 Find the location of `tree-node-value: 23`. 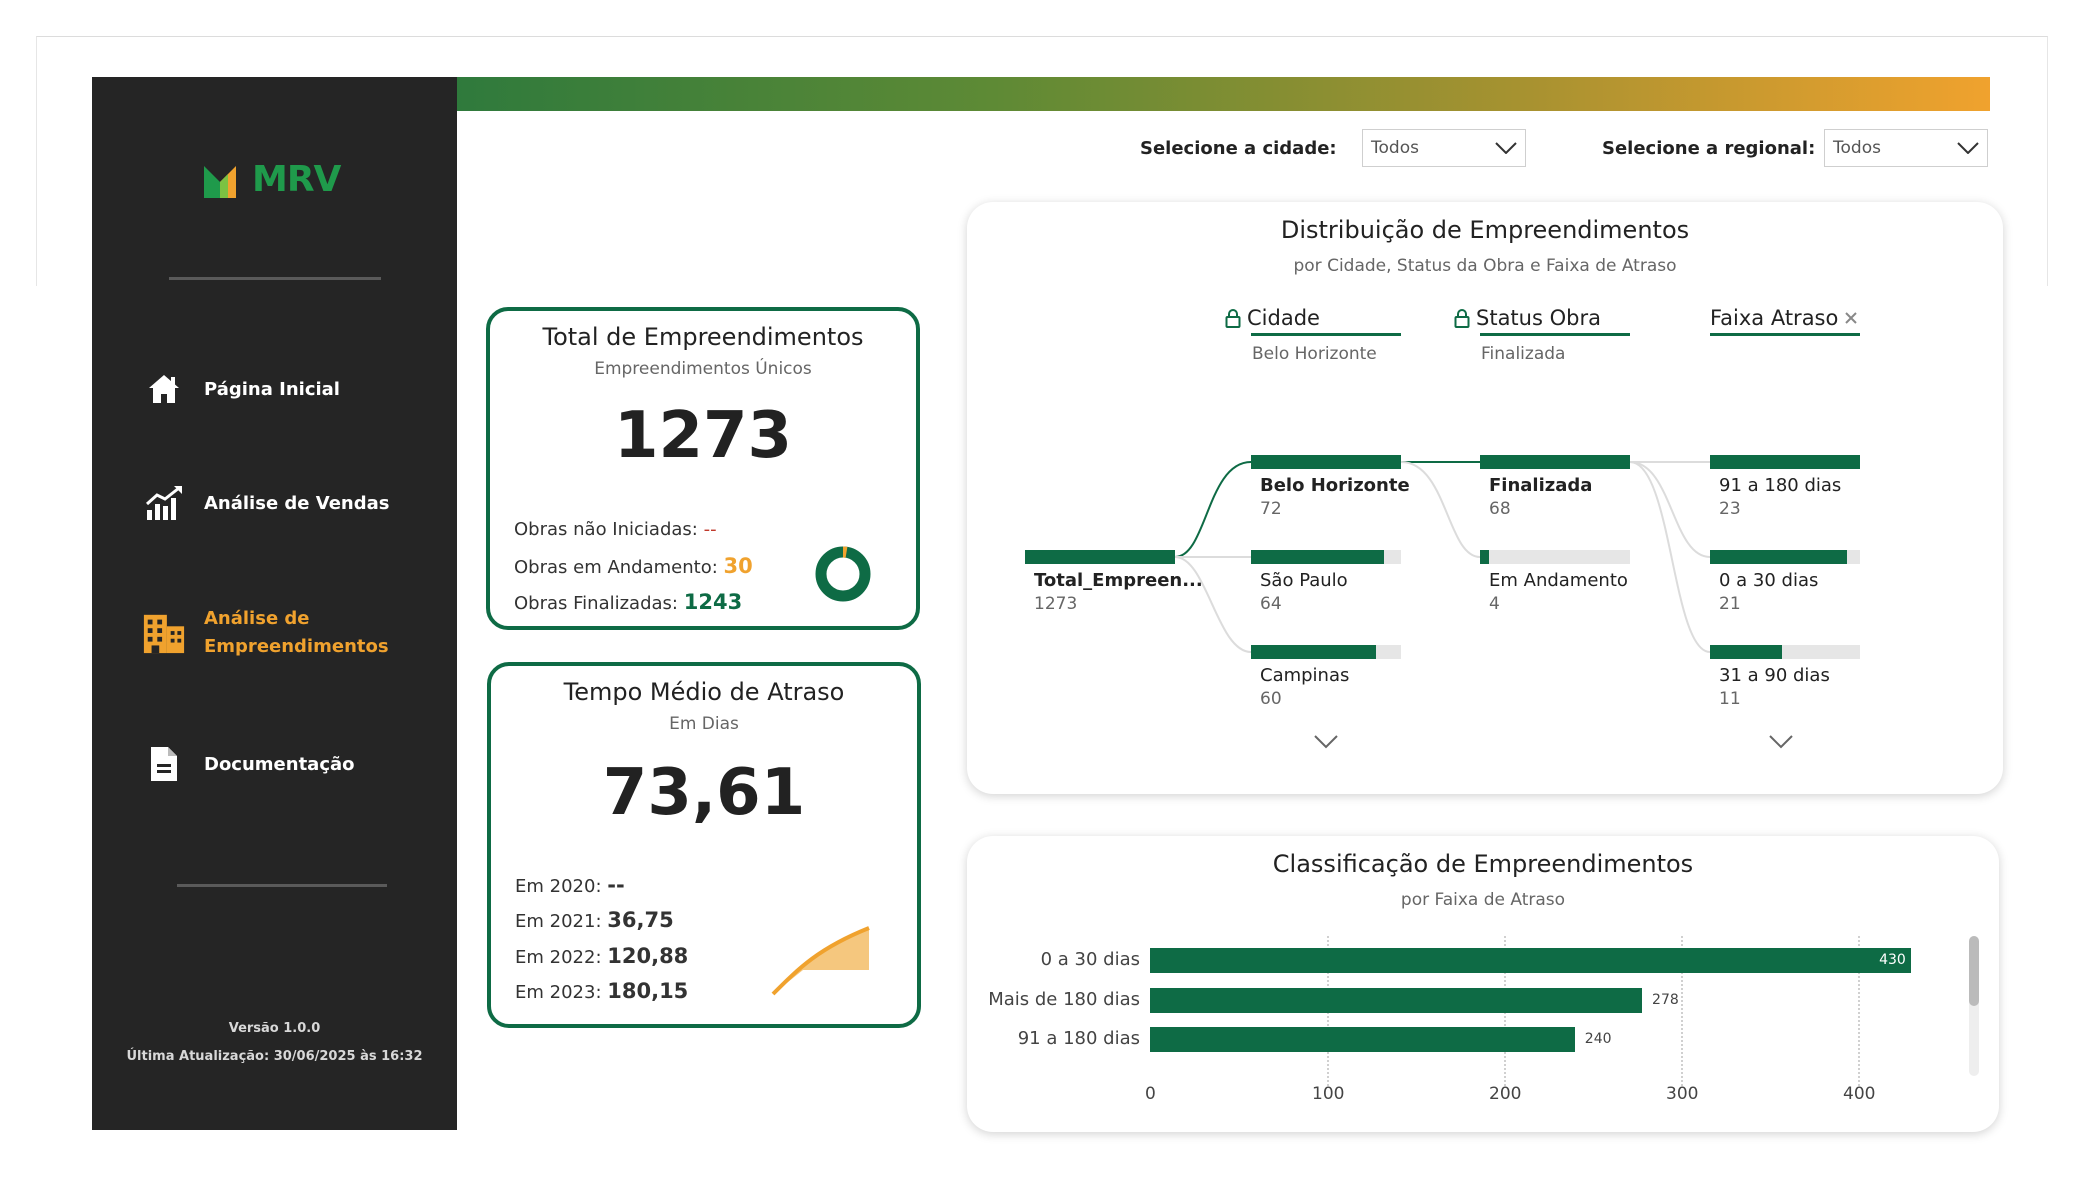

tree-node-value: 23 is located at coordinates (1730, 509).